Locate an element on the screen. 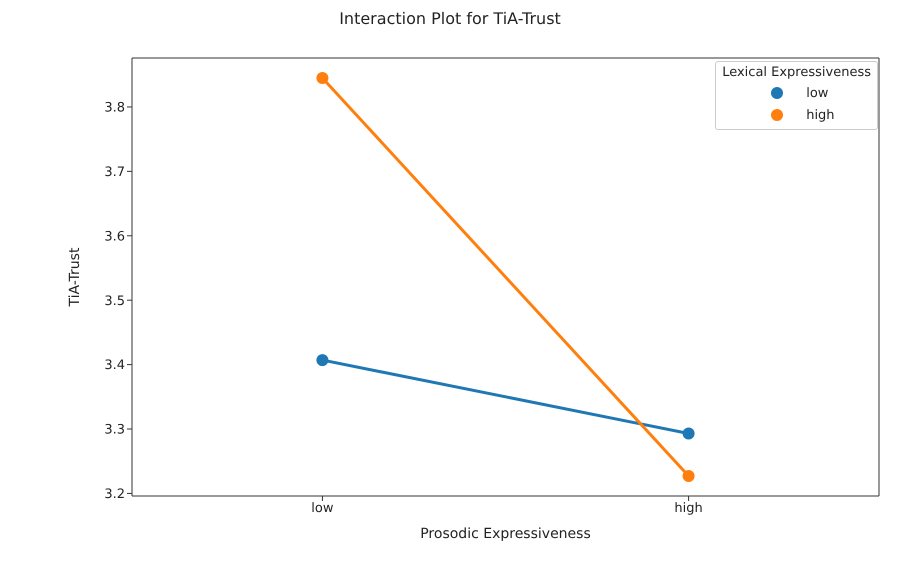 The image size is (900, 586). y-tick-label: 3.2 is located at coordinates (114, 494).